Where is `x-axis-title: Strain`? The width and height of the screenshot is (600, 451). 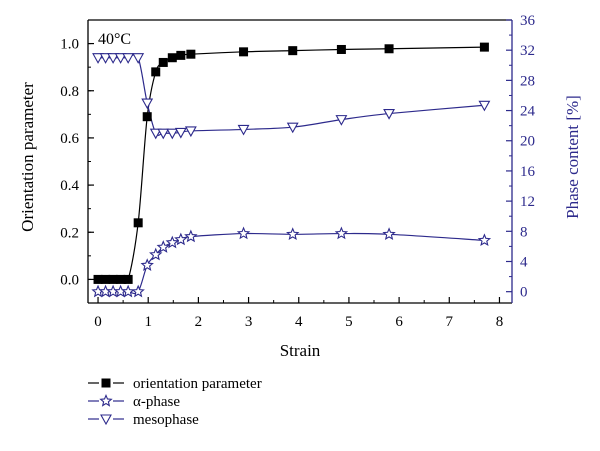
x-axis-title: Strain is located at coordinates (300, 350).